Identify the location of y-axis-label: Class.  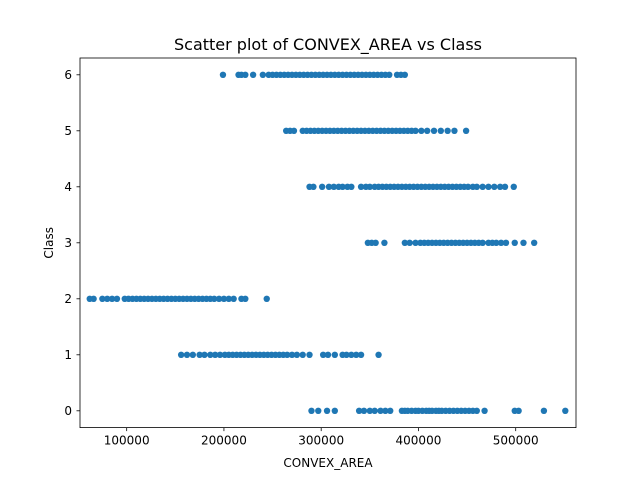
(49, 243).